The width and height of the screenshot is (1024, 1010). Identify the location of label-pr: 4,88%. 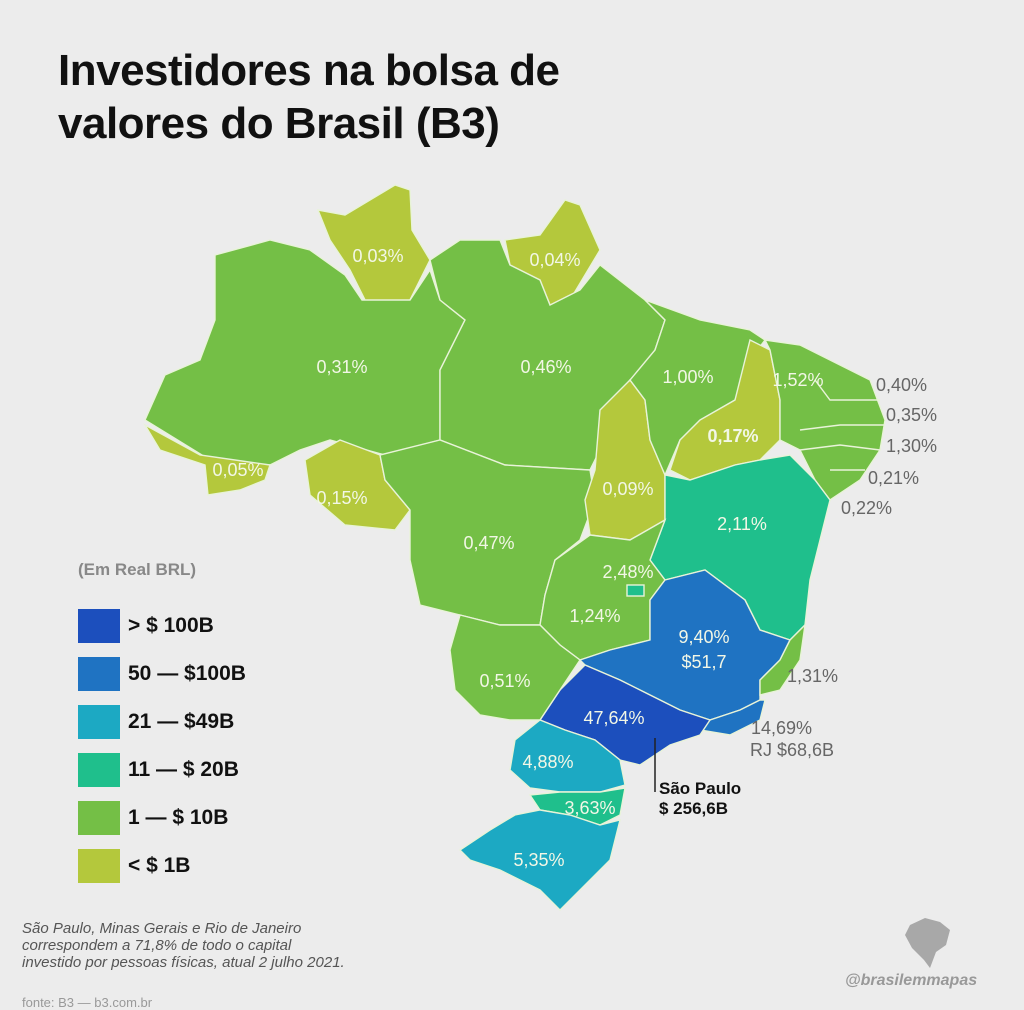
(547, 762).